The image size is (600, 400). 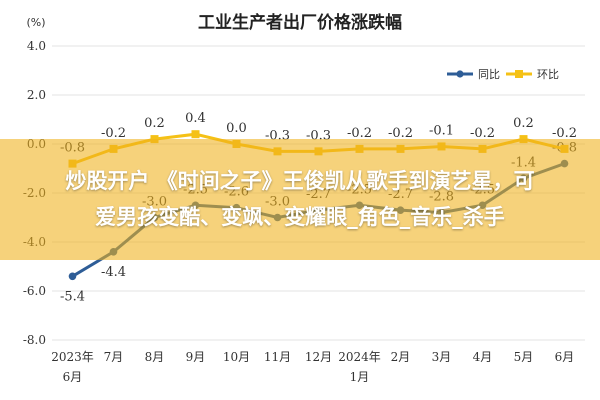 What do you see at coordinates (300, 181) in the screenshot?
I see `banner-headline-line-1: 炒股开户 《时间之子》王俊凯从歌手到演艺星，可` at bounding box center [300, 181].